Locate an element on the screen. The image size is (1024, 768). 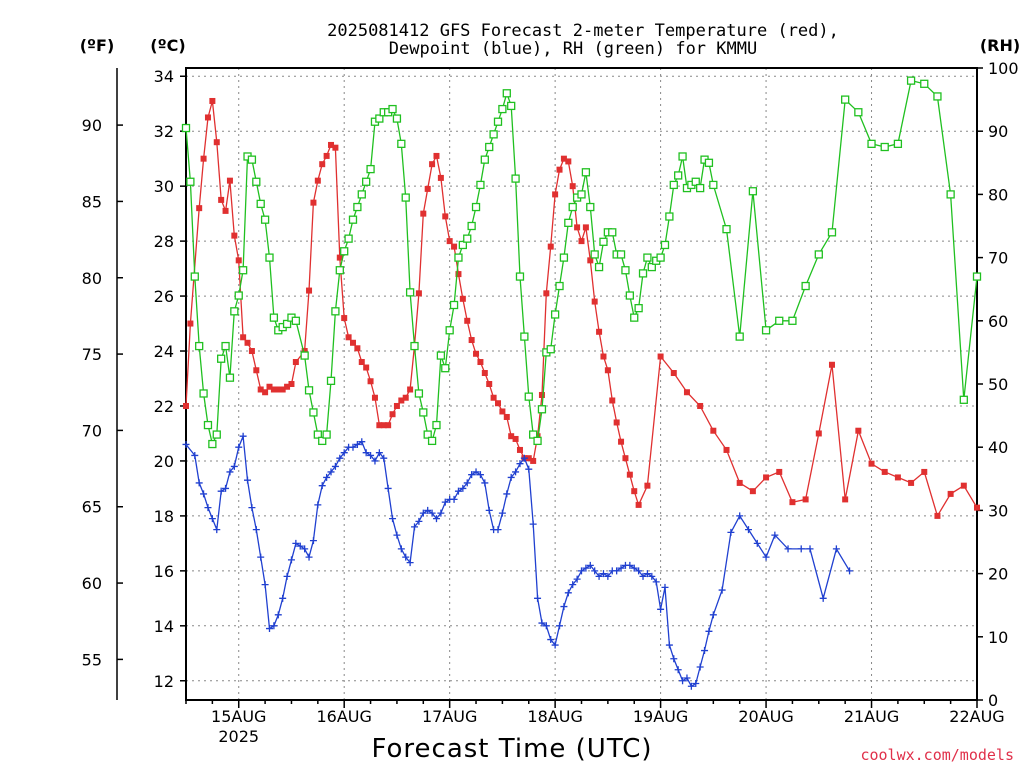
x-tick-label: 17AUG is located at coordinates (449, 716).